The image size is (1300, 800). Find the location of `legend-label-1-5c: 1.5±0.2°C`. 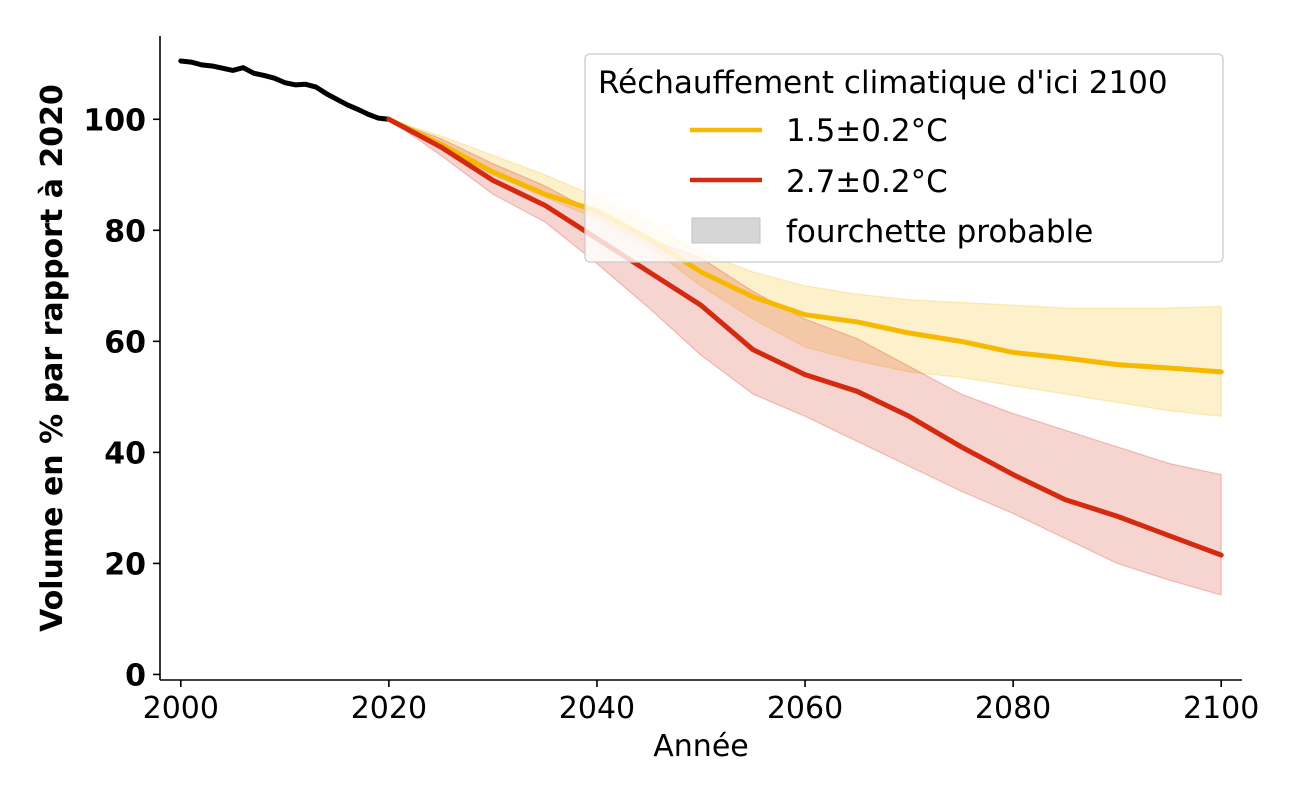

legend-label-1-5c: 1.5±0.2°C is located at coordinates (867, 131).